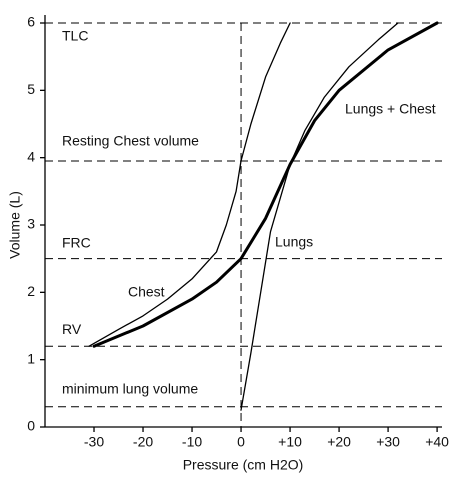 This screenshot has height=480, width=474. Describe the element at coordinates (31, 156) in the screenshot. I see `y-tick-label: 4` at that location.